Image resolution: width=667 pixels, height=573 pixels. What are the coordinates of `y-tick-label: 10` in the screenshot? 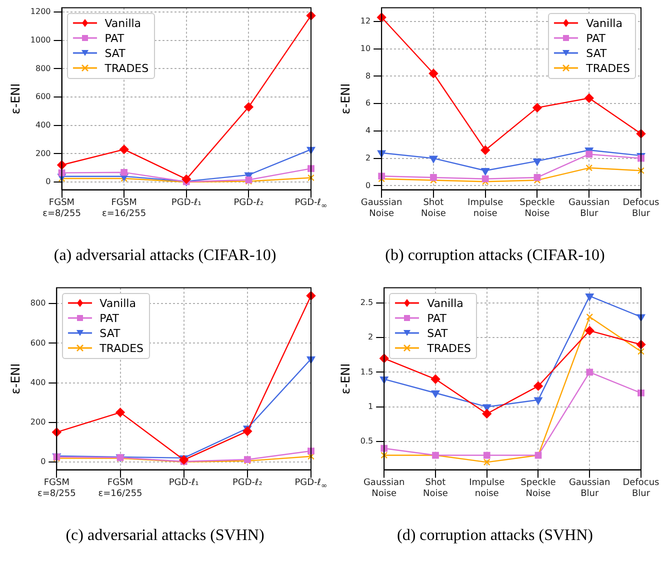 It's located at (365, 48).